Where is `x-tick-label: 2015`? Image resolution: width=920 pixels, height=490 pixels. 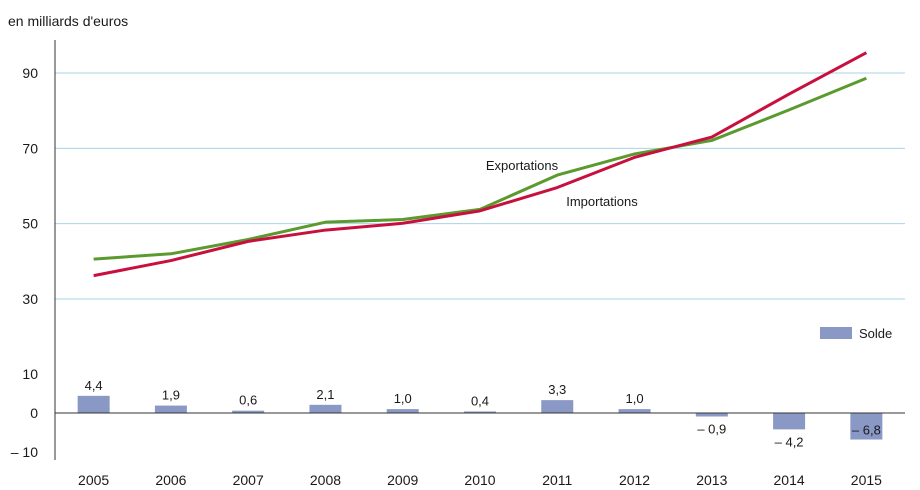 x-tick-label: 2015 is located at coordinates (866, 480).